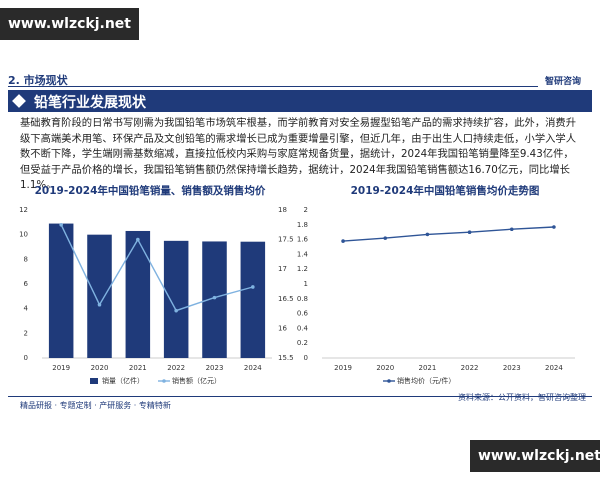 The height and width of the screenshot is (480, 600). What do you see at coordinates (303, 254) in the screenshot?
I see `y-tick-label: 1.4` at bounding box center [303, 254].